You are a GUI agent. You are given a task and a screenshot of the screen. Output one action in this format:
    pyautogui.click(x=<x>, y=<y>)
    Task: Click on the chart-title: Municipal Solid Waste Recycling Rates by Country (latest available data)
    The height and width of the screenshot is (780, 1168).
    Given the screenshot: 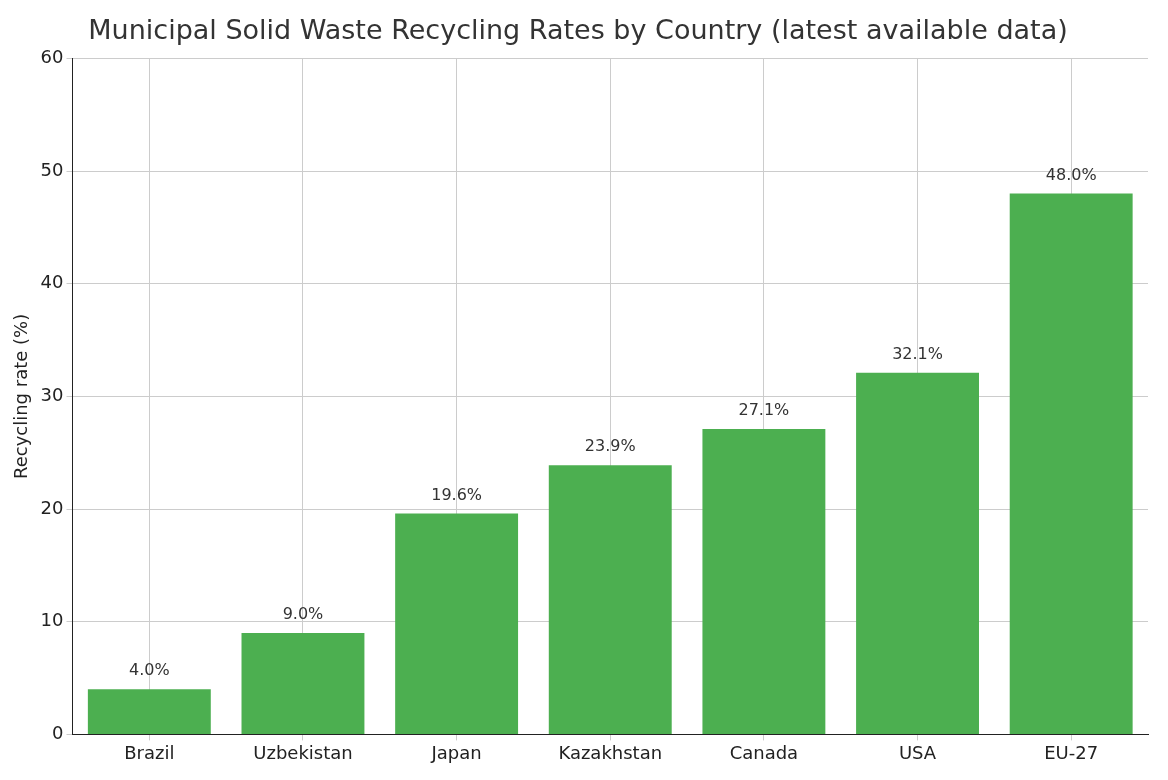 What is the action you would take?
    pyautogui.click(x=578, y=30)
    